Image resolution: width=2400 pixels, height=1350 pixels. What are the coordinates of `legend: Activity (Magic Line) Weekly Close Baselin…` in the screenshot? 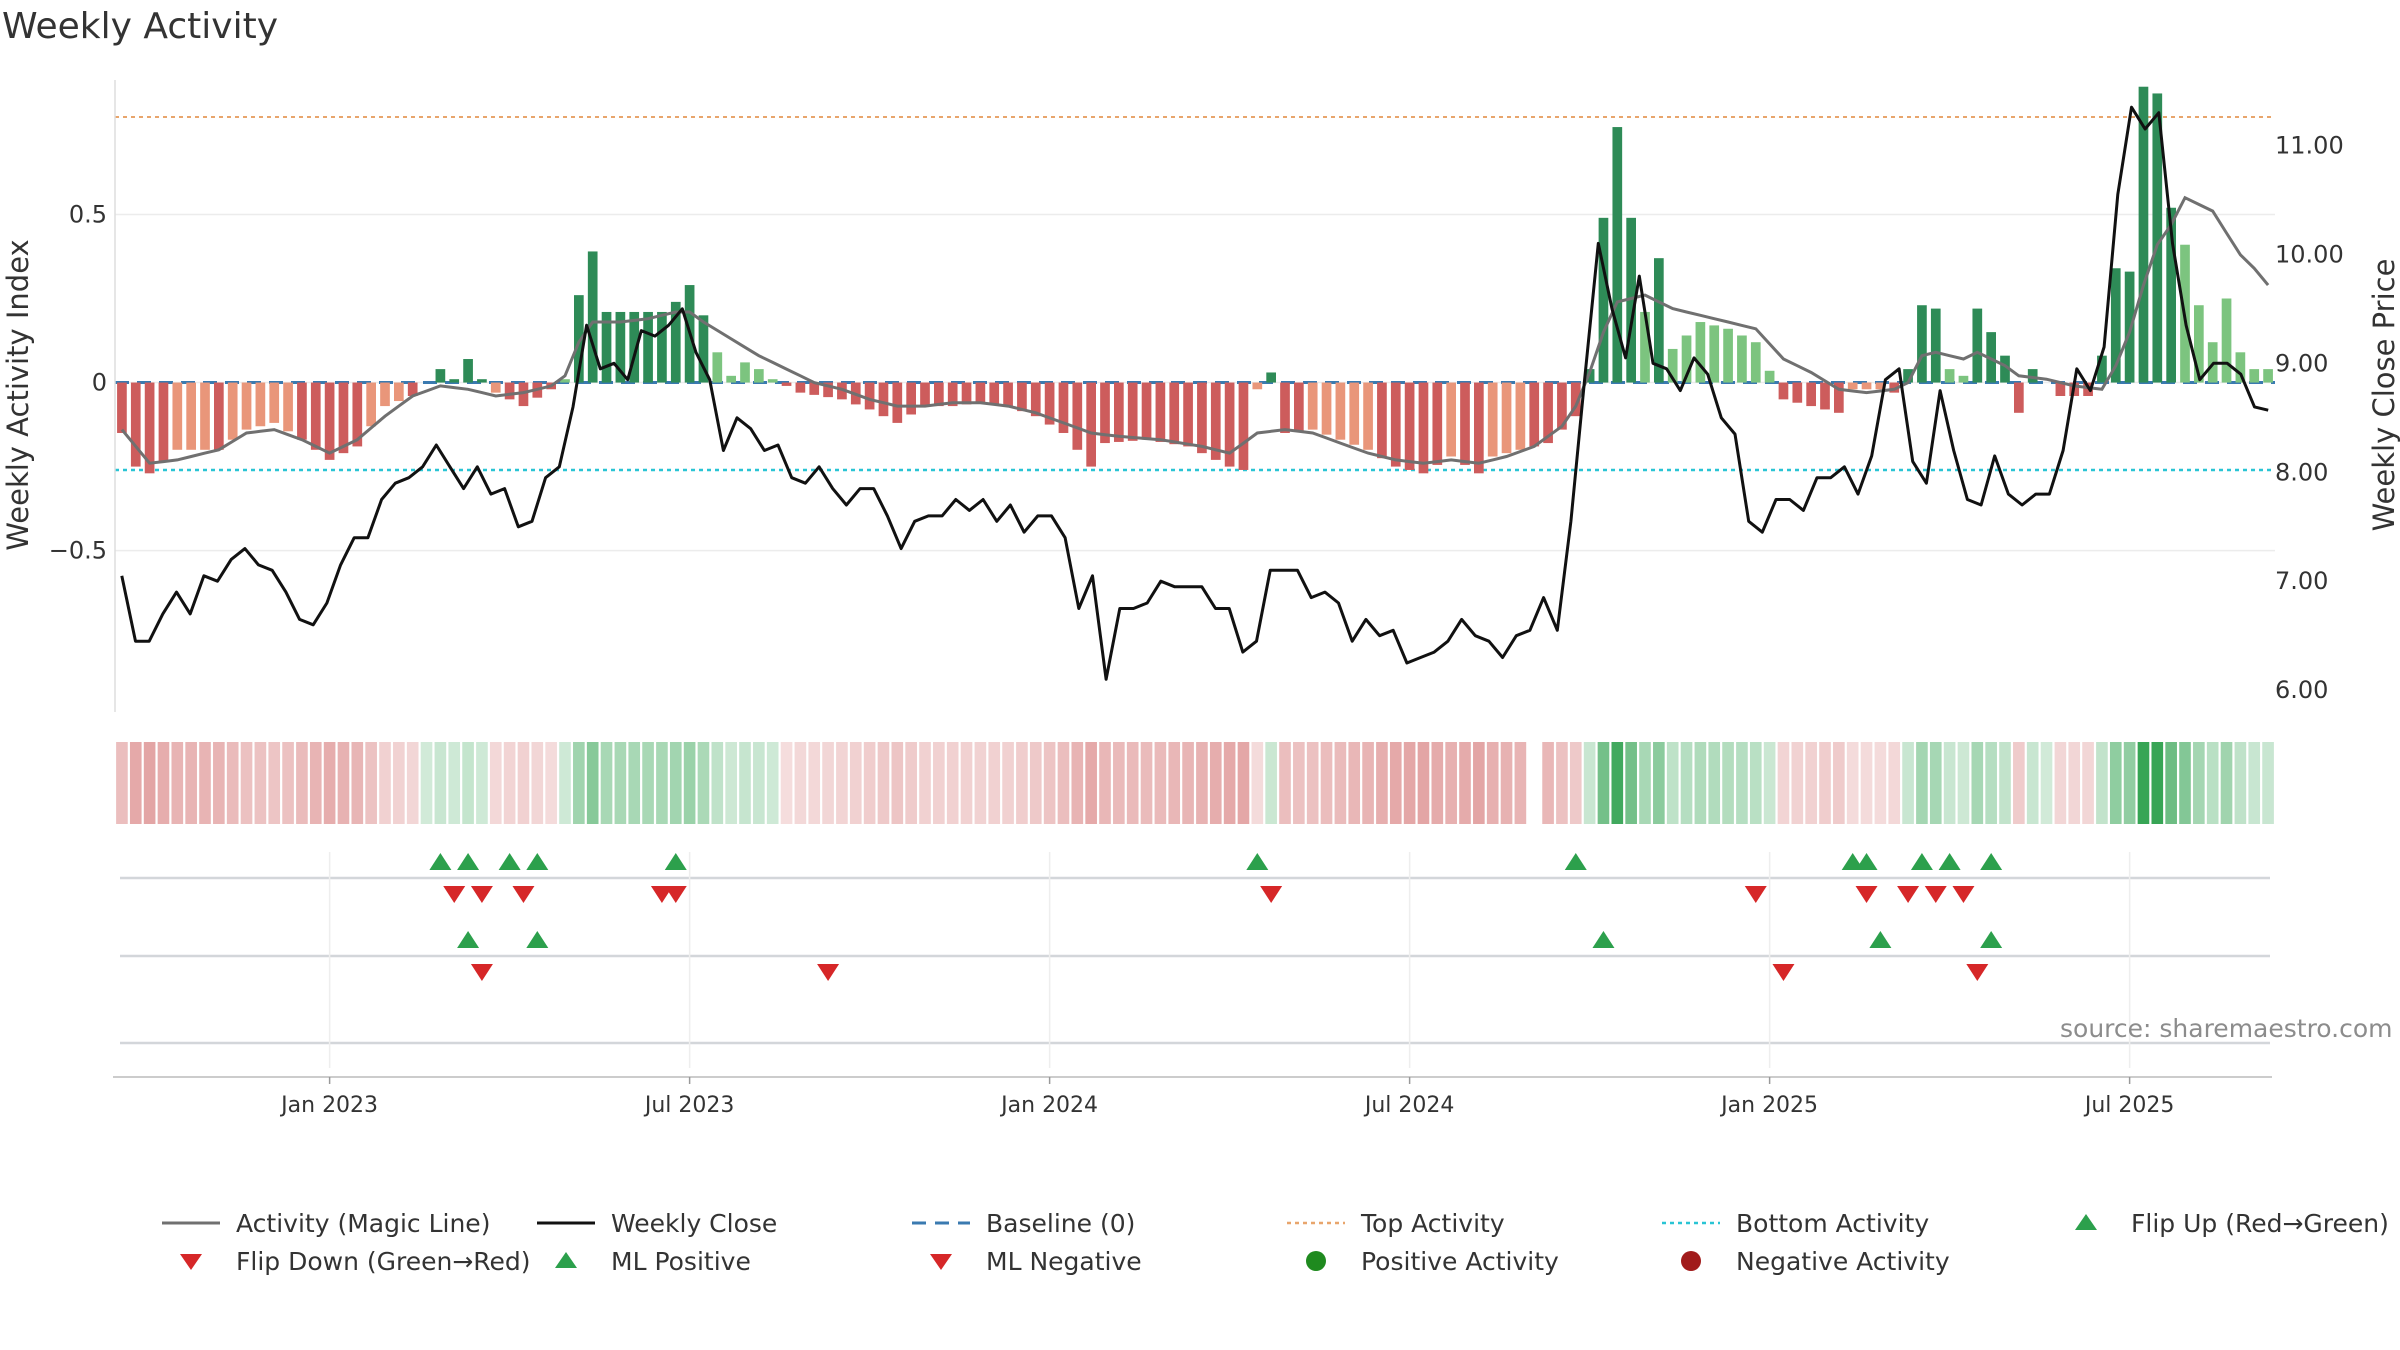 It's located at (1280, 1246).